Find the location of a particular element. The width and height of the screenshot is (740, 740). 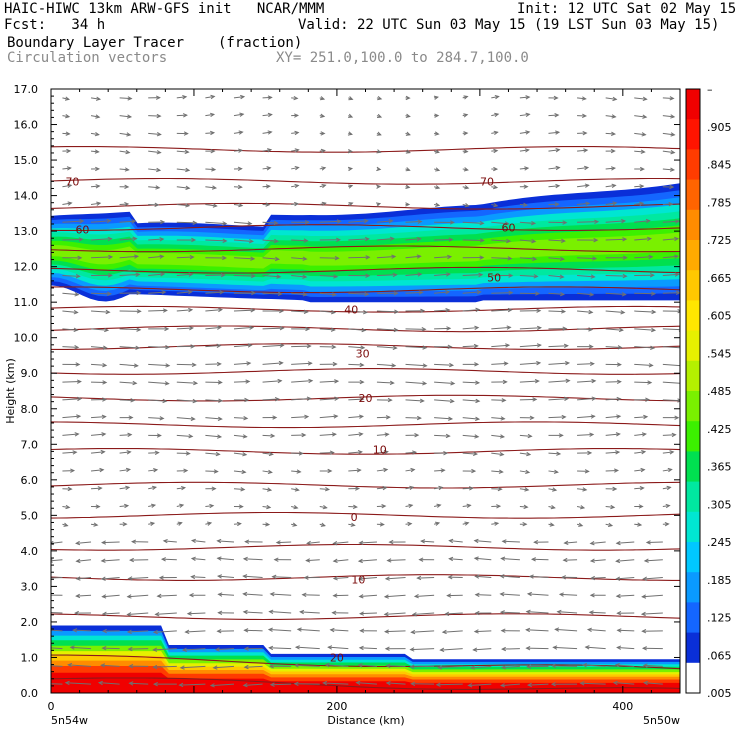

contour-label-text: 70 is located at coordinates (487, 181).